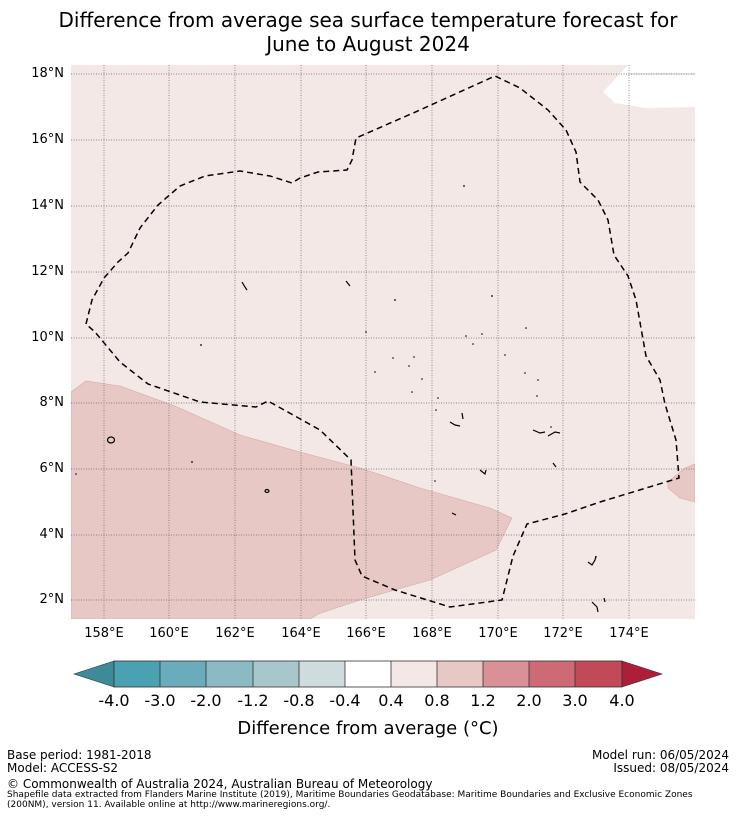  Describe the element at coordinates (160, 700) in the screenshot. I see `colorbar-tick: -3.0` at that location.